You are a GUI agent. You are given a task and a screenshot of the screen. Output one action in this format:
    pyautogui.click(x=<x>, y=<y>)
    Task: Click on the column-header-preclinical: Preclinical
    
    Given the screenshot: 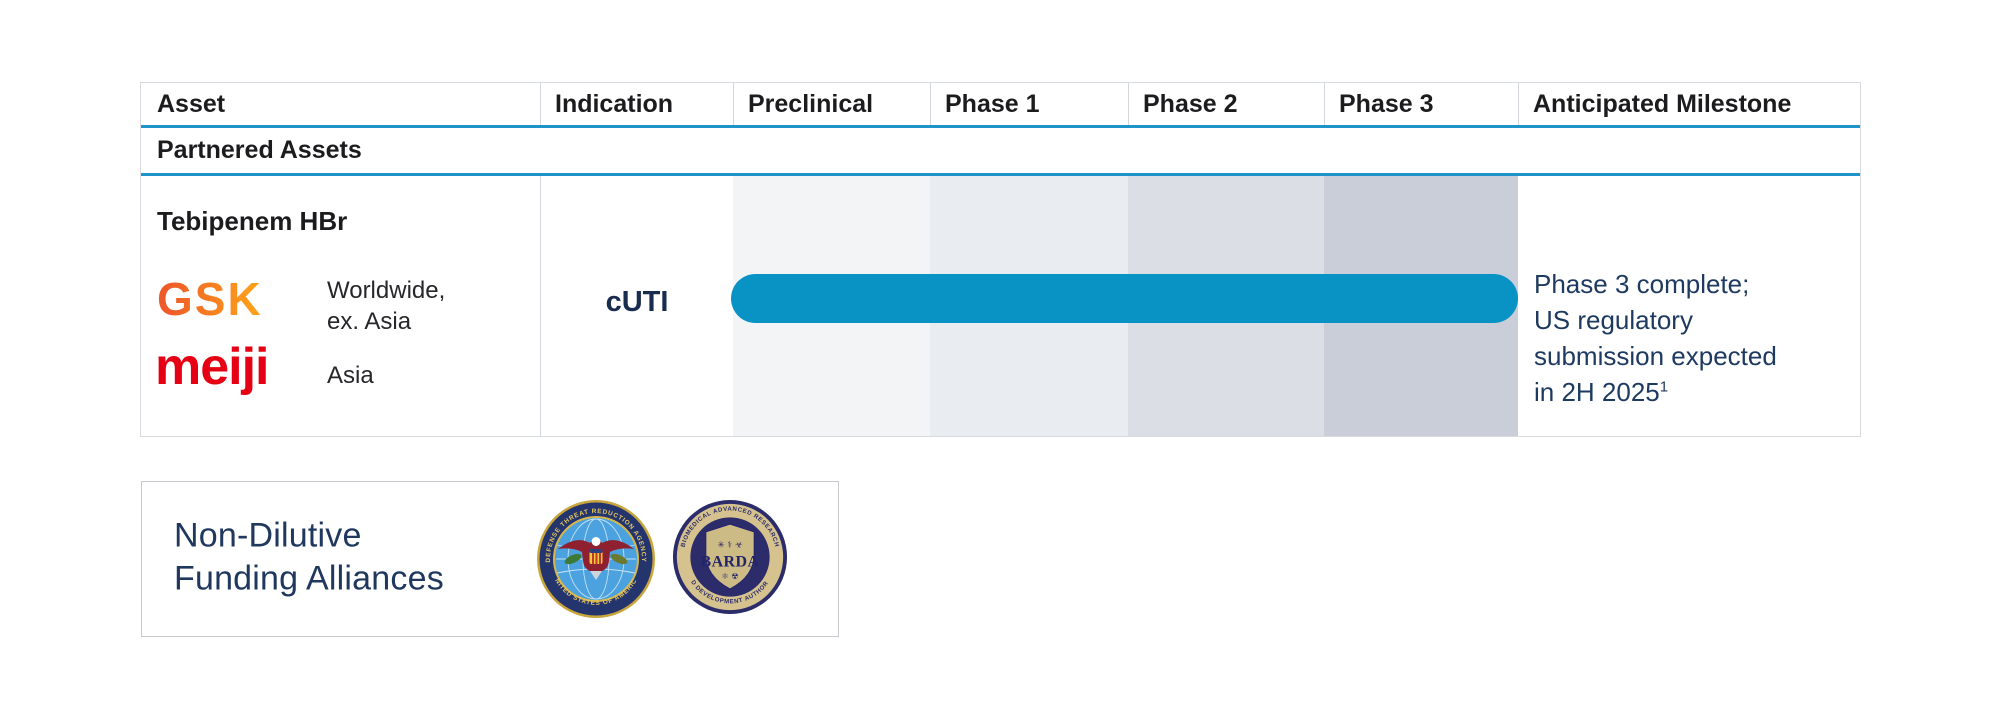 What is the action you would take?
    pyautogui.click(x=831, y=104)
    